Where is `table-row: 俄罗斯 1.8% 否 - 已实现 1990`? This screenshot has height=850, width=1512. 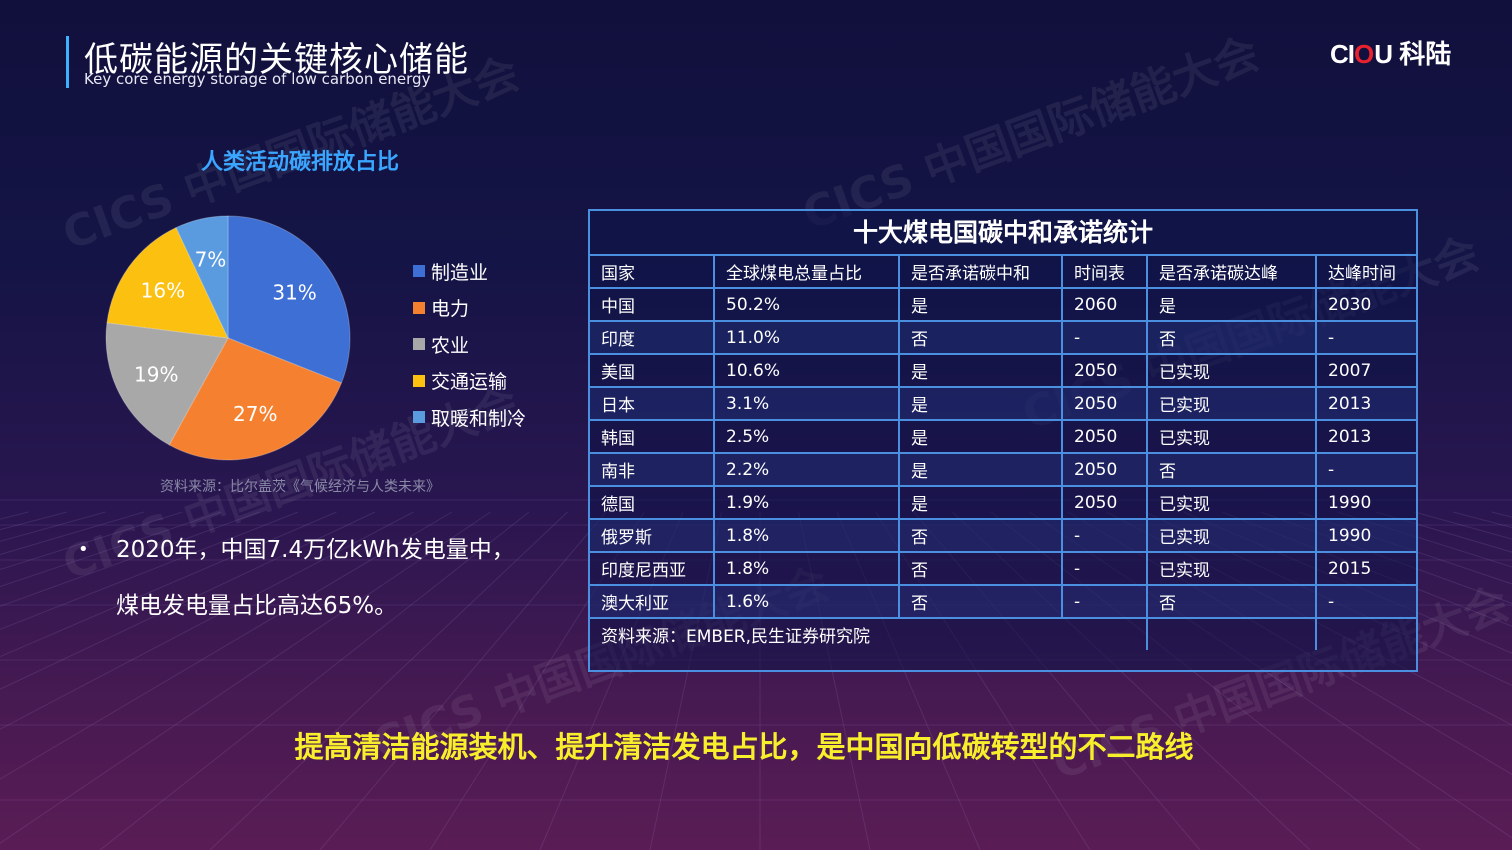
table-row: 俄罗斯 1.8% 否 - 已实现 1990 is located at coordinates (1003, 535).